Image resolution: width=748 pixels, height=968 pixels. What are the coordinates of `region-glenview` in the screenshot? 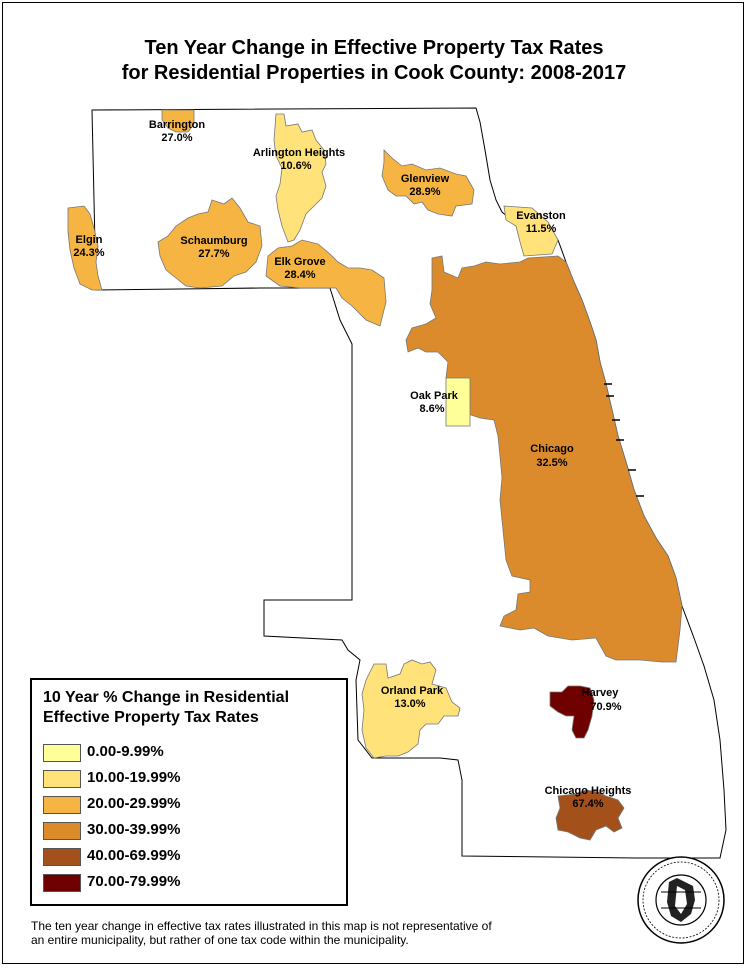 It's located at (428, 183).